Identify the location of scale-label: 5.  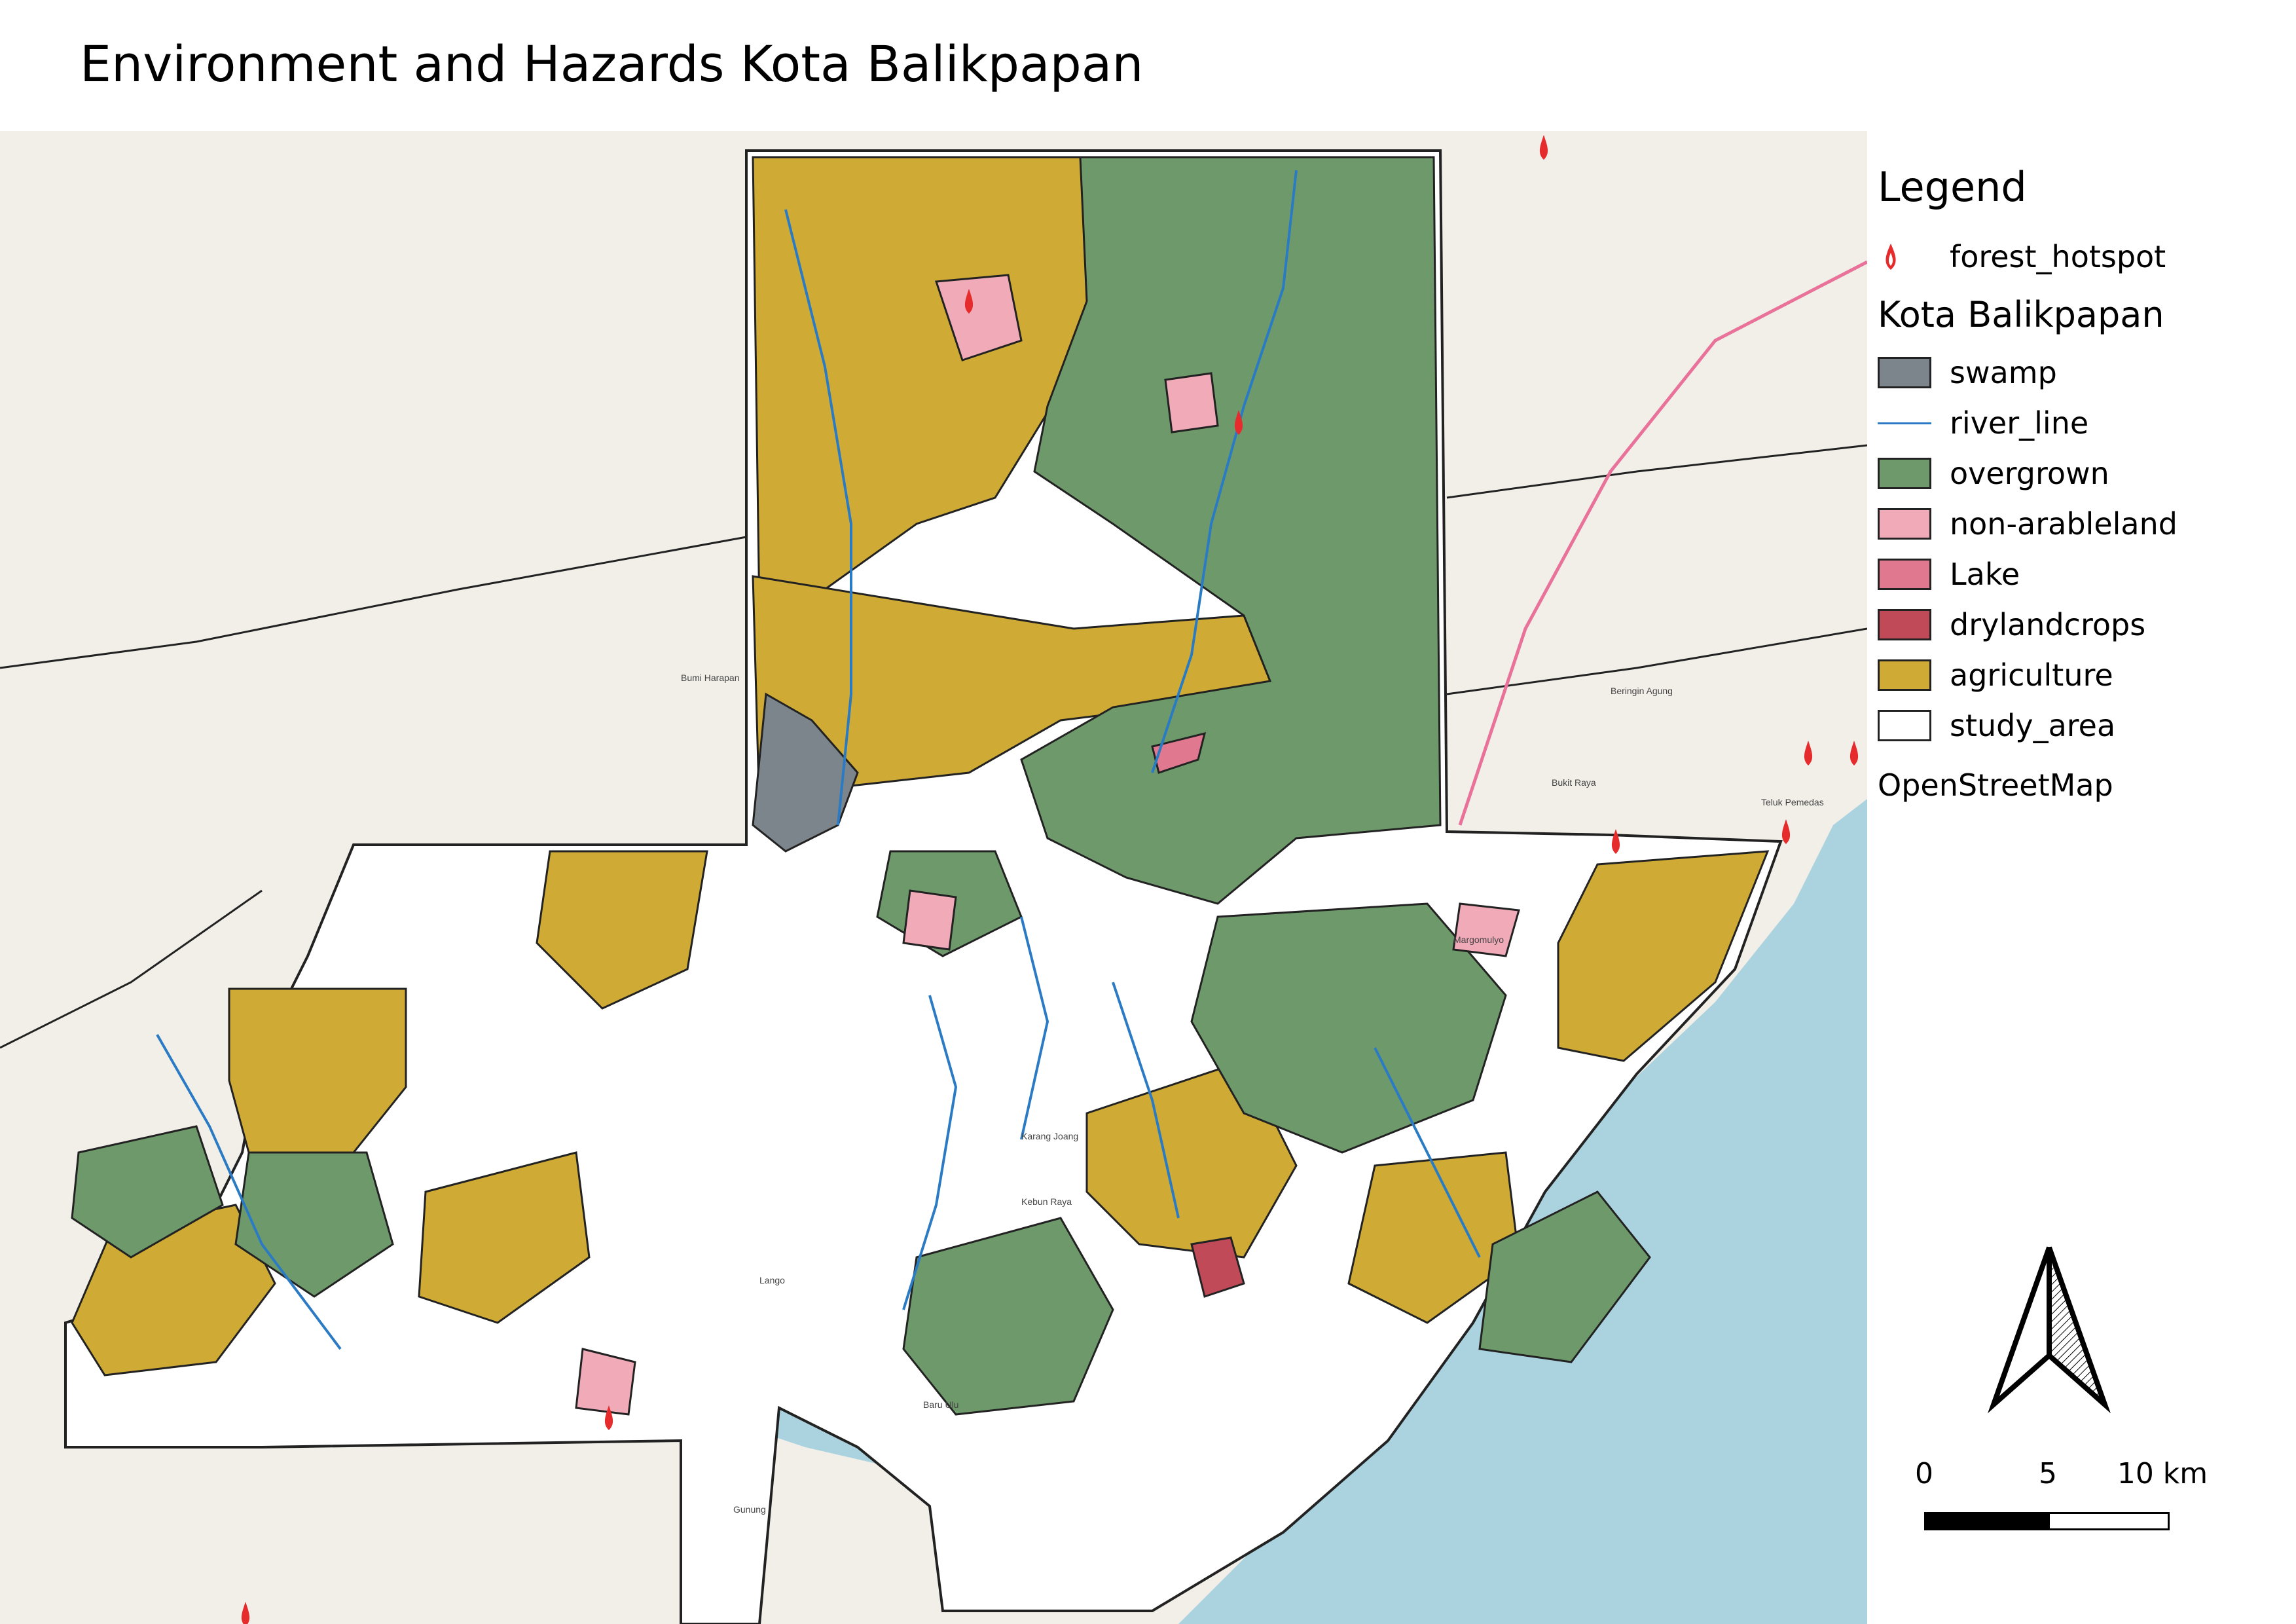
(2048, 1473).